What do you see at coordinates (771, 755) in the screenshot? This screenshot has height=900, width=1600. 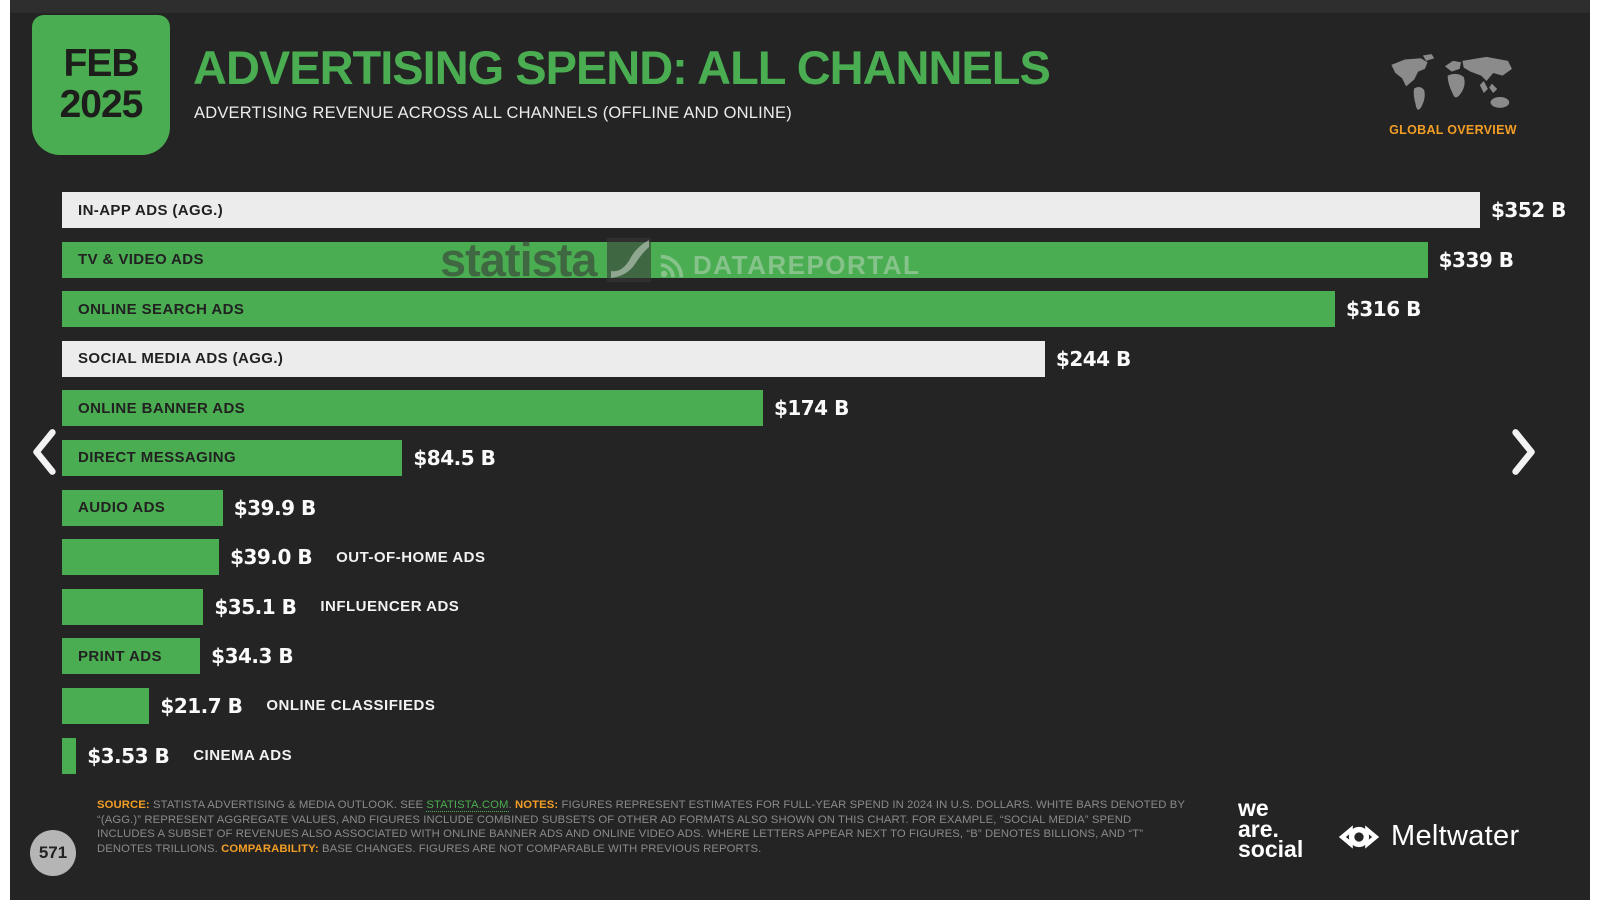 I see `bar-row-cinema-ads: $3.53 B CINEMA ADS` at bounding box center [771, 755].